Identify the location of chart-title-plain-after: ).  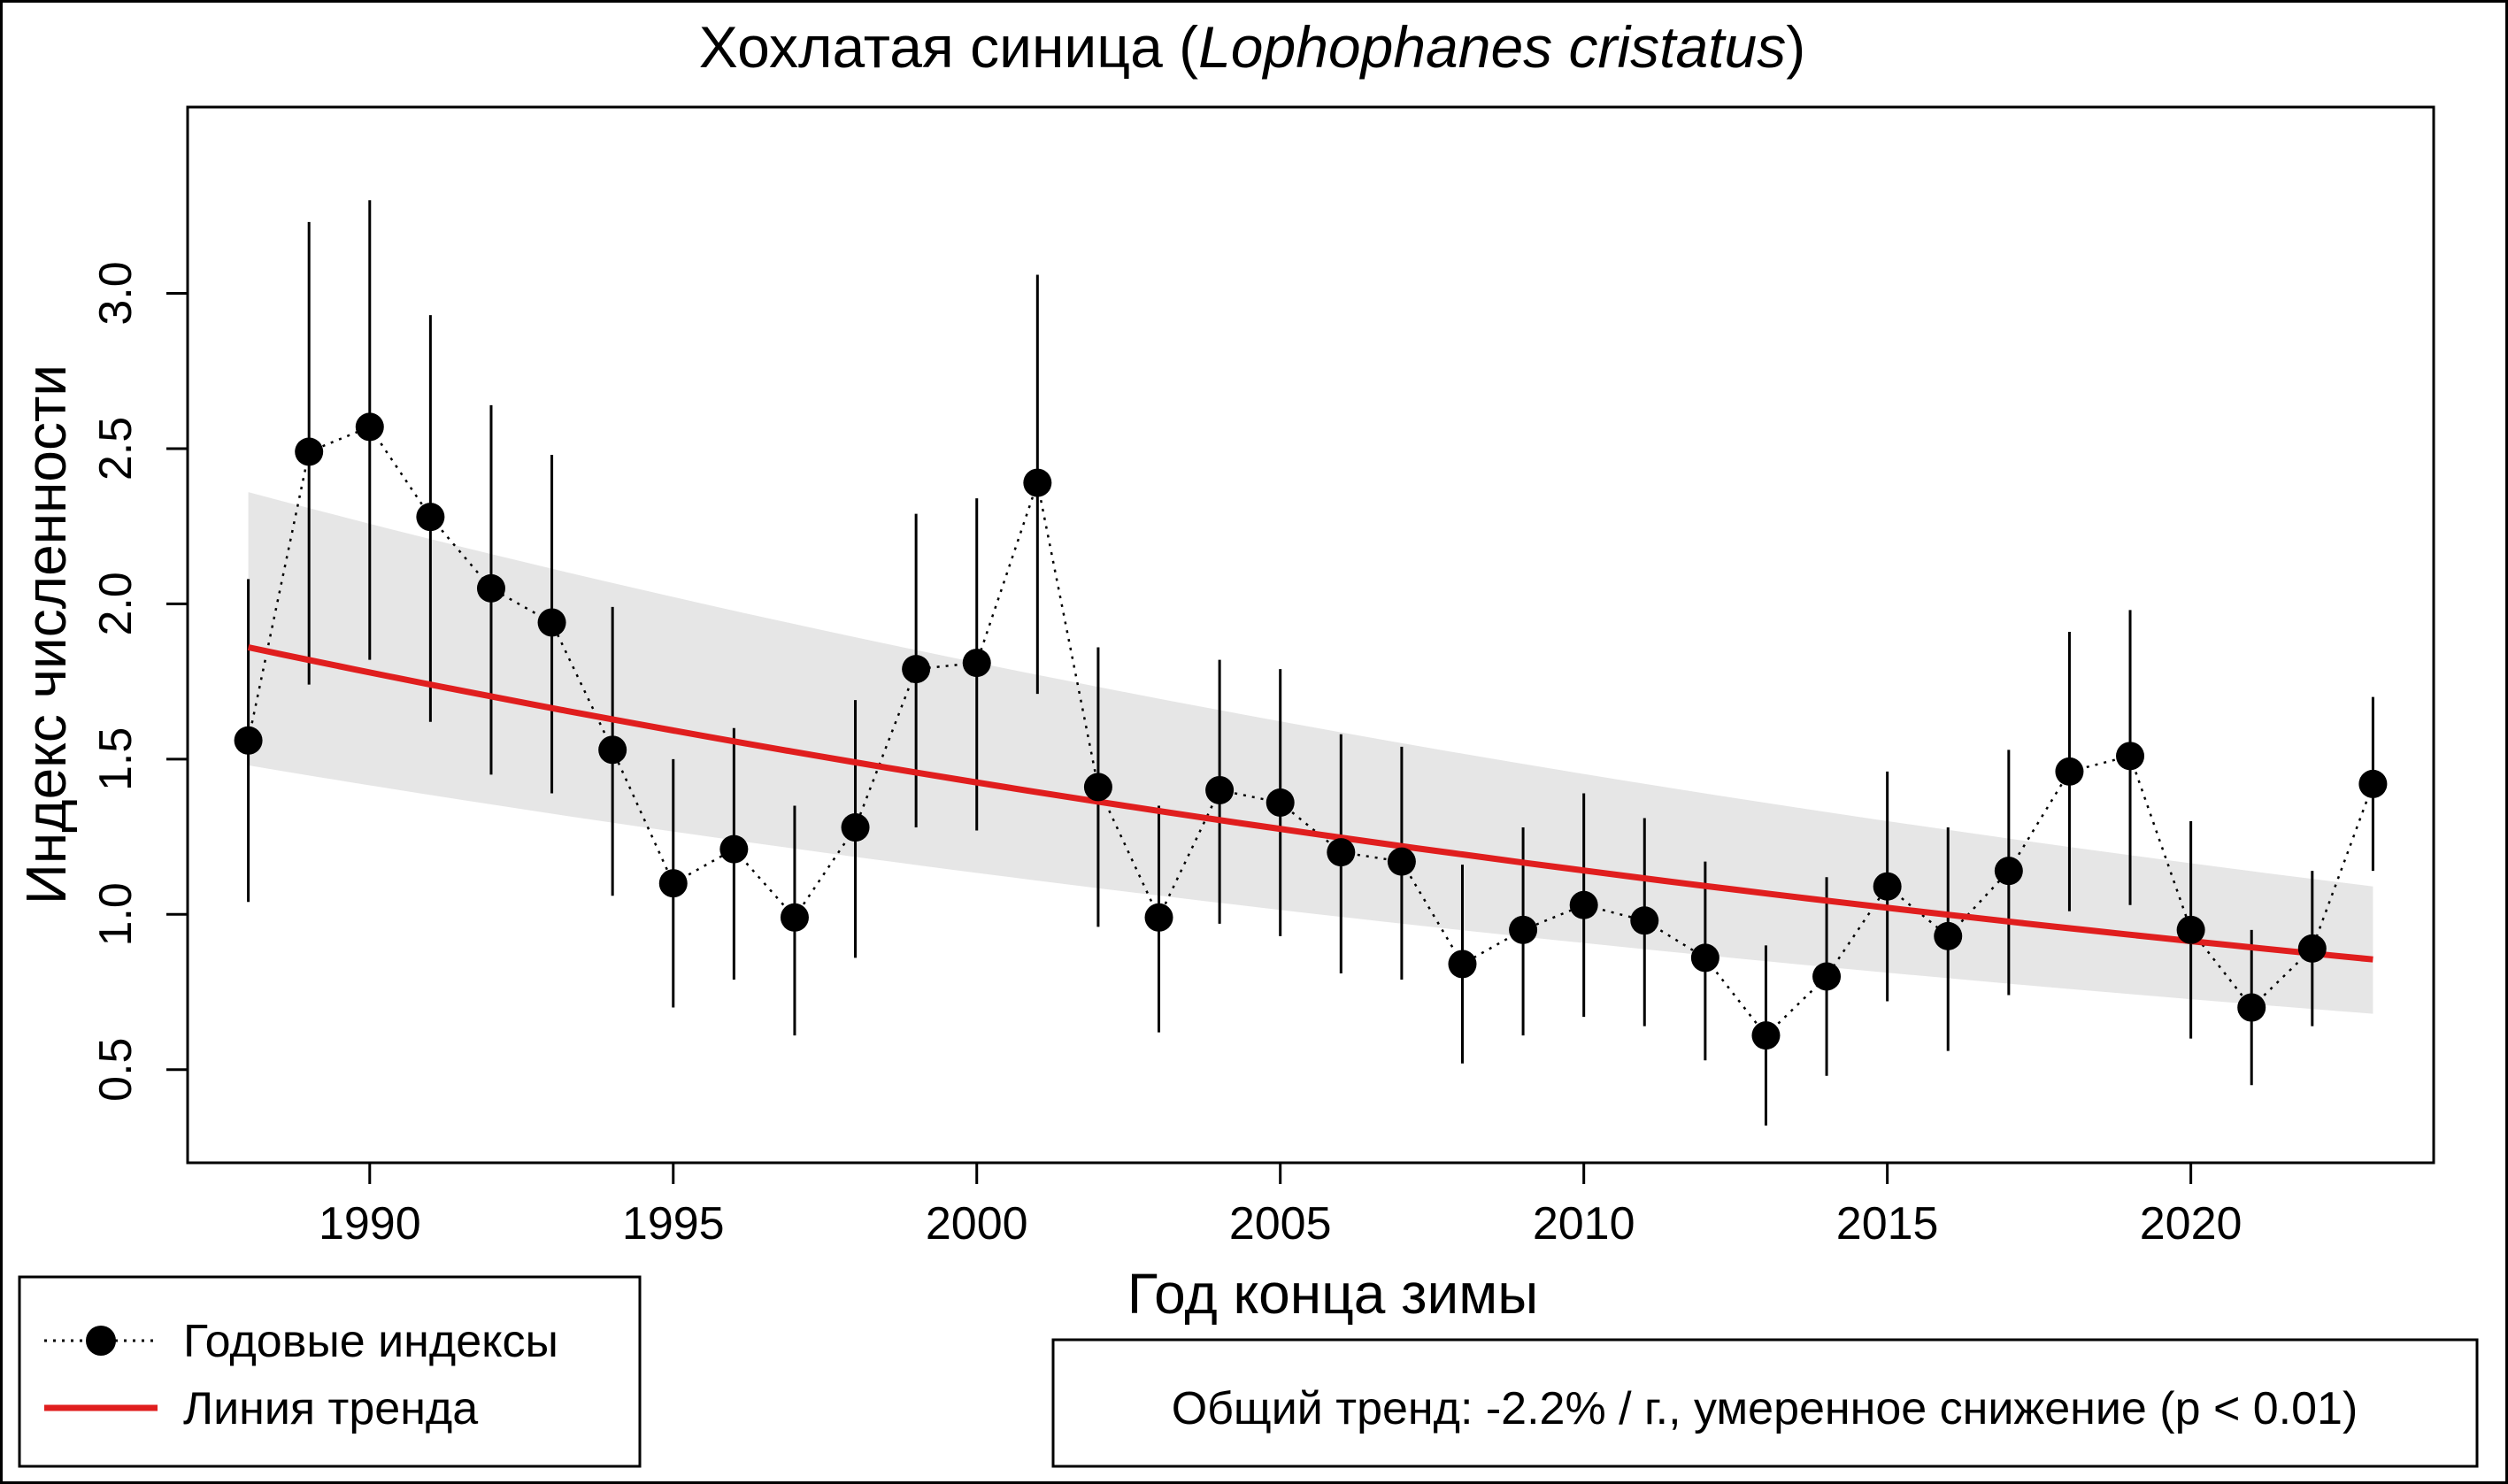
(1795, 47).